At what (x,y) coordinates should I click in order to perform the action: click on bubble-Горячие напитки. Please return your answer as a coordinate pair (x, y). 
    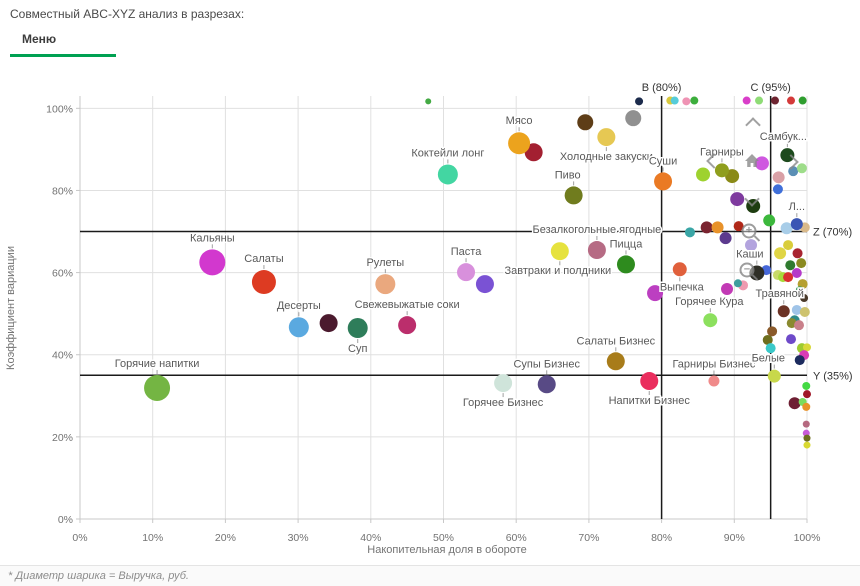
    Looking at the image, I should click on (157, 387).